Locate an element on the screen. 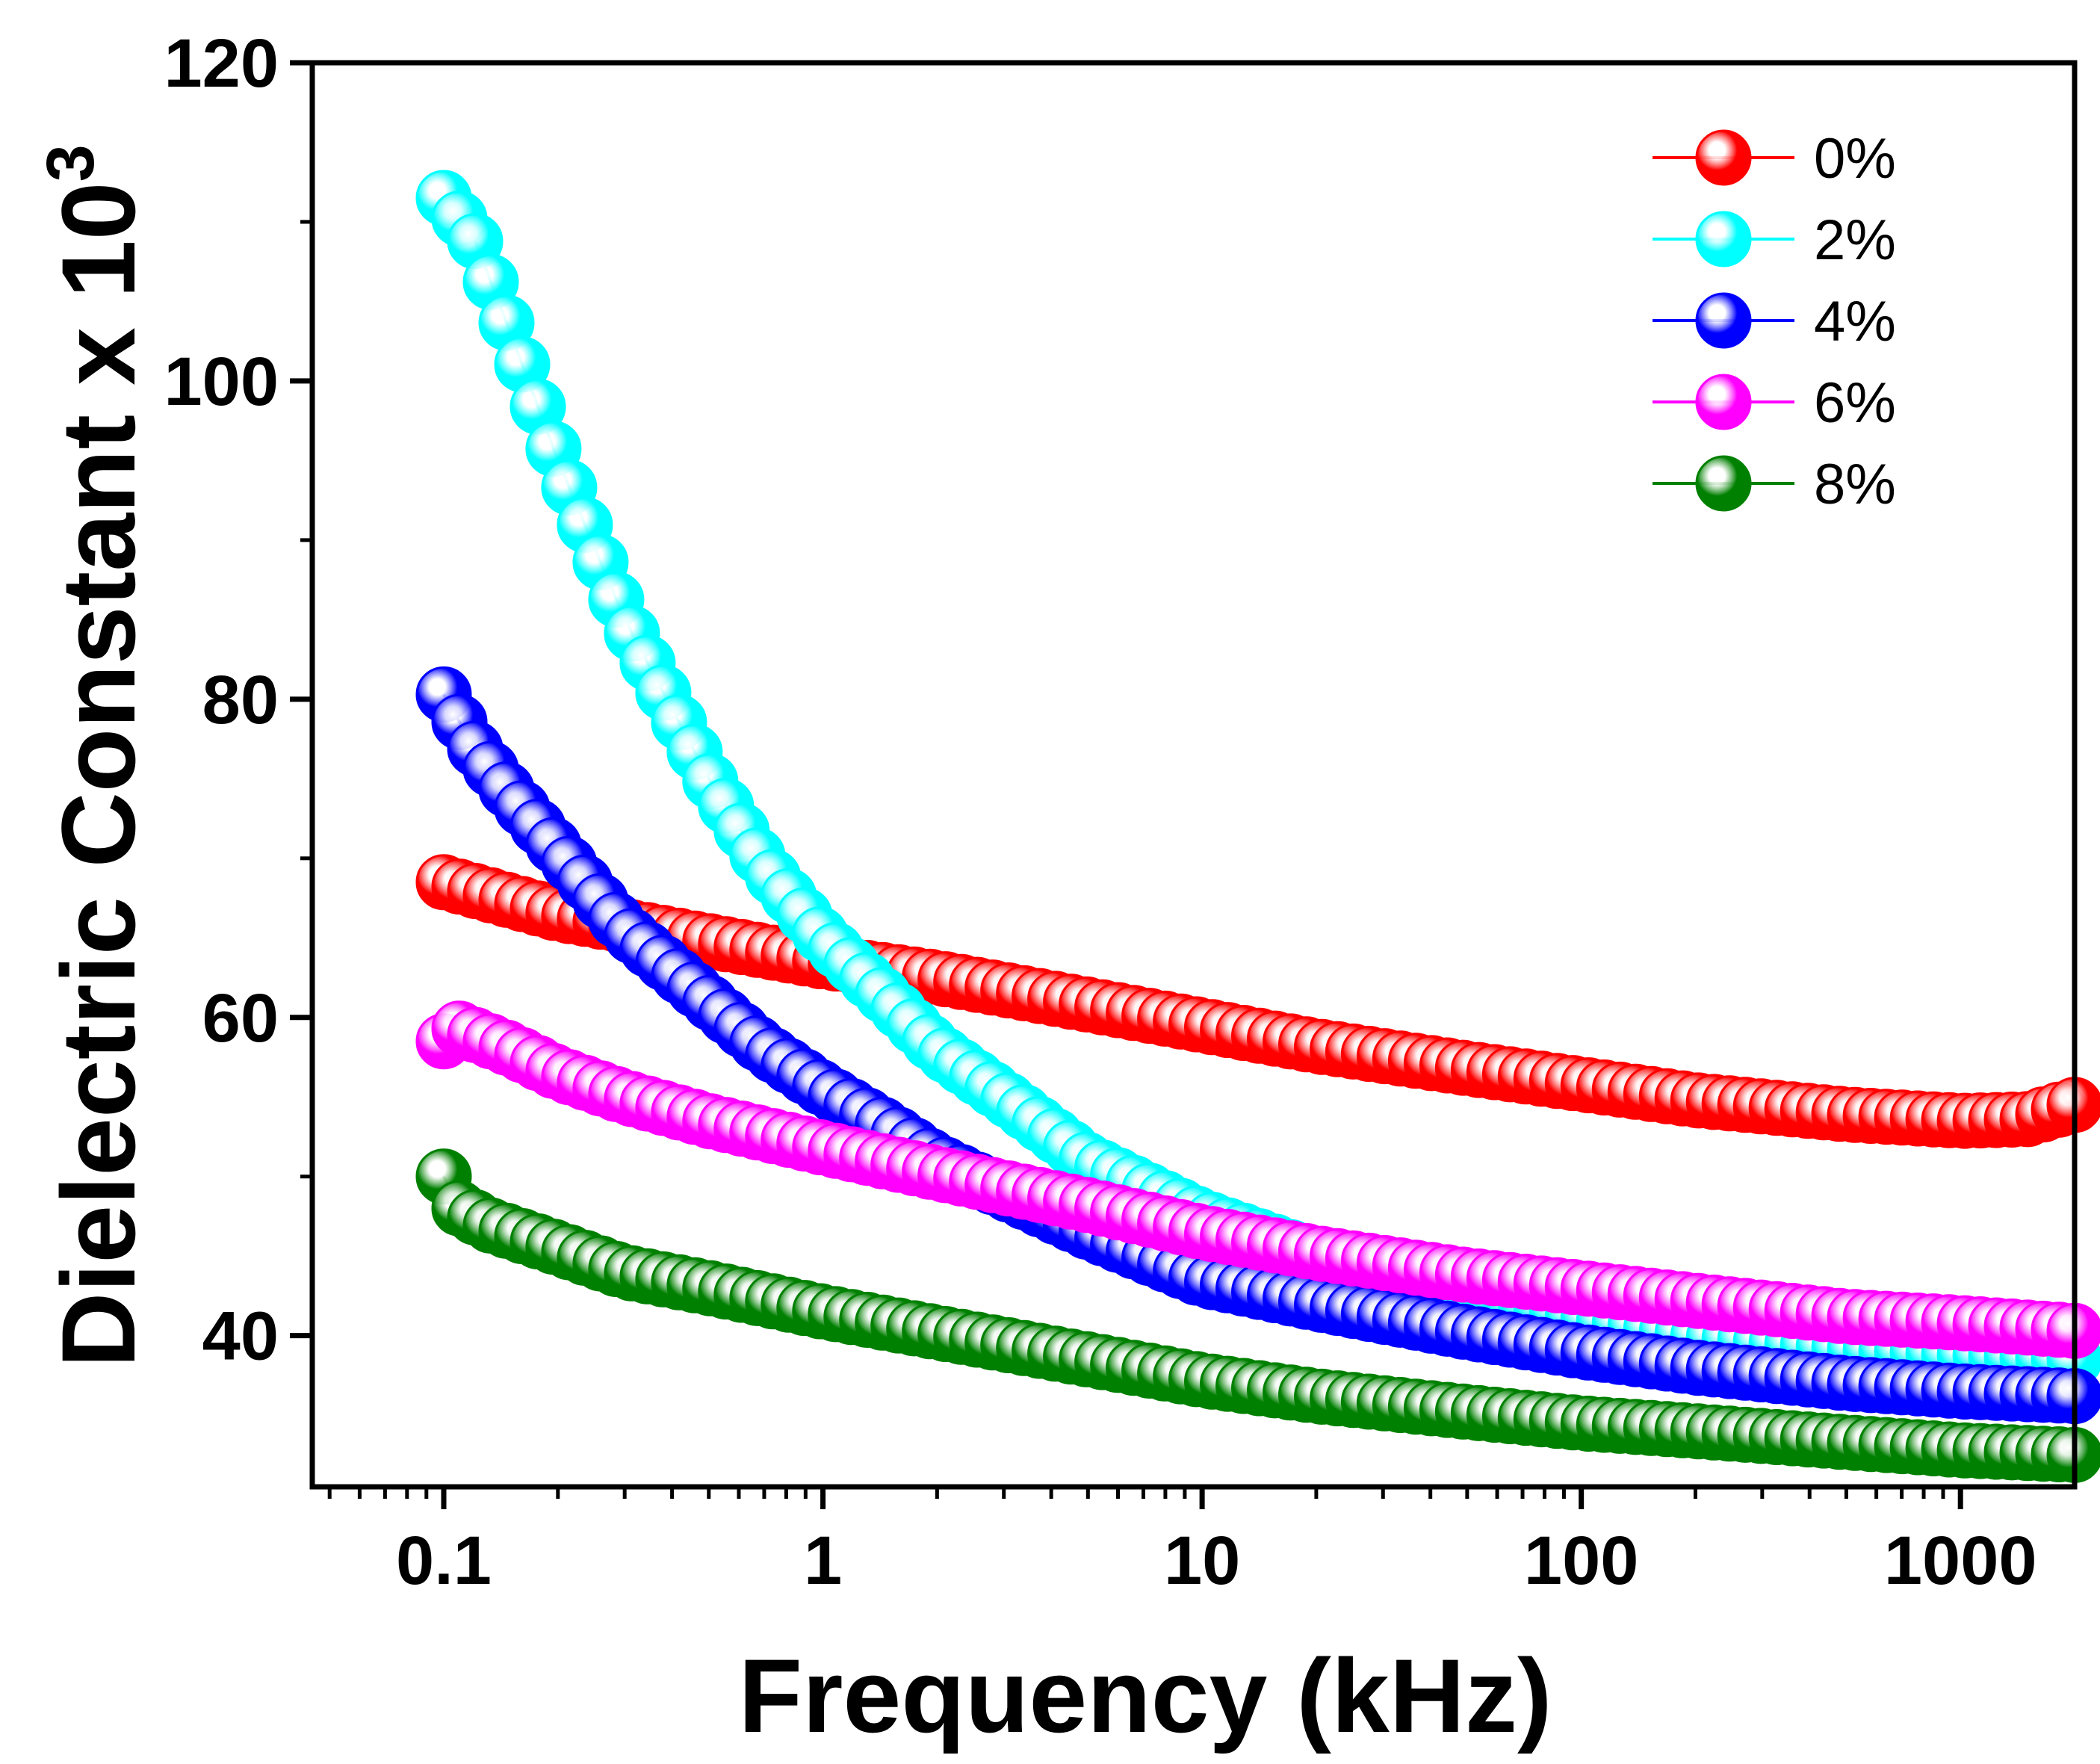 The height and width of the screenshot is (1764, 2100). y-tick-label: 40 is located at coordinates (241, 1337).